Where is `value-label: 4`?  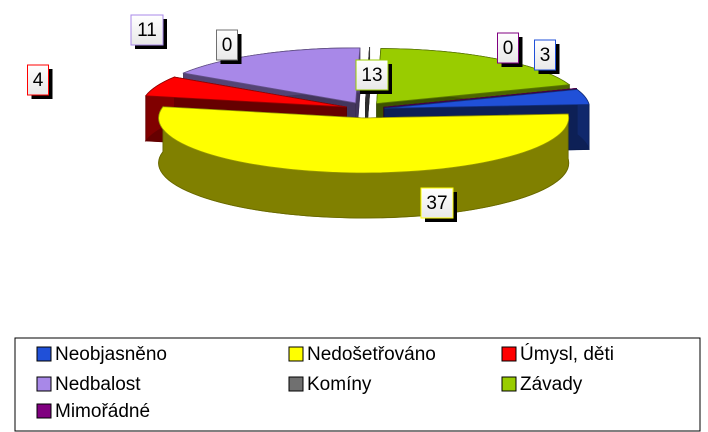 value-label: 4 is located at coordinates (38, 80).